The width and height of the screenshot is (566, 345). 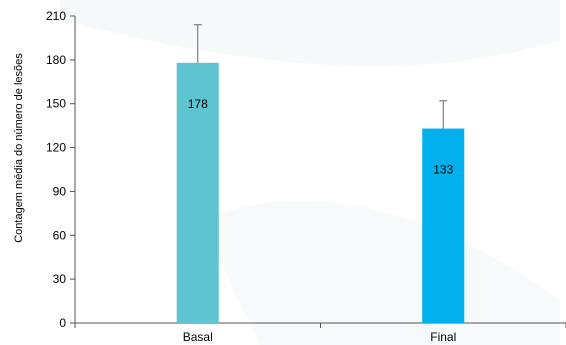 I want to click on bar-final, so click(x=443, y=225).